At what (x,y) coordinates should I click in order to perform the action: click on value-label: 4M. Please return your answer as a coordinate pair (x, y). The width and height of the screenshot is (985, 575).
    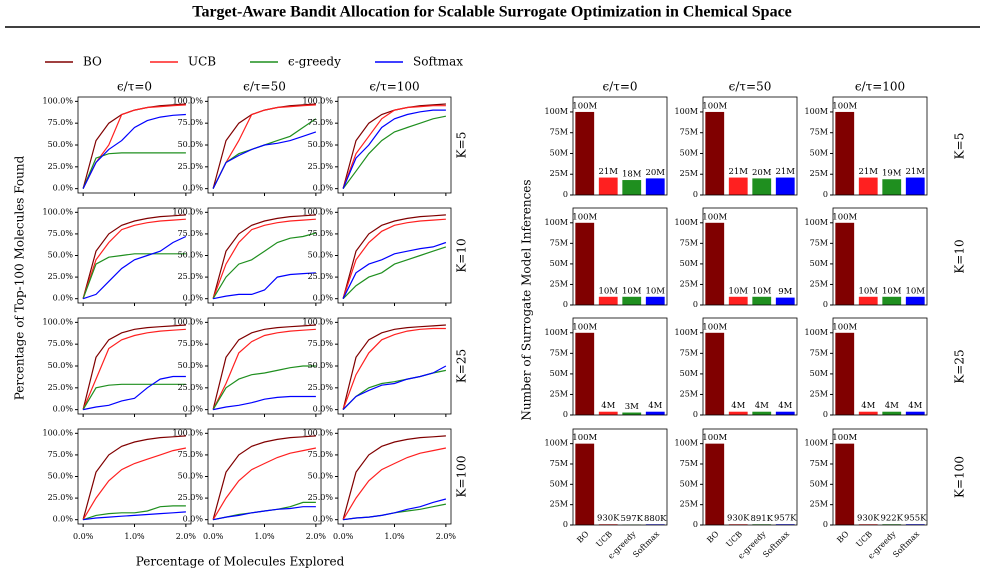
    Looking at the image, I should click on (762, 406).